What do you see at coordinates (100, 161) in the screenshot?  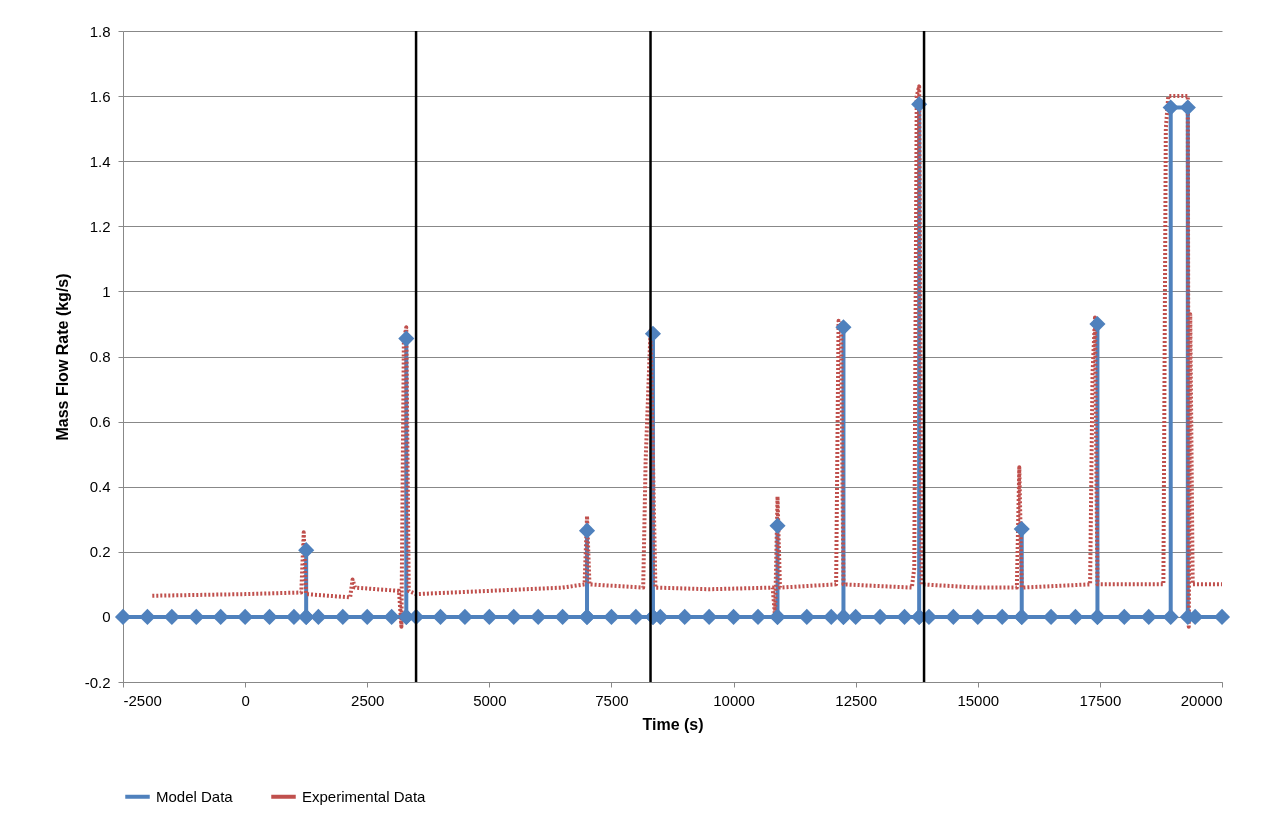 I see `y-tick-label: 1.4` at bounding box center [100, 161].